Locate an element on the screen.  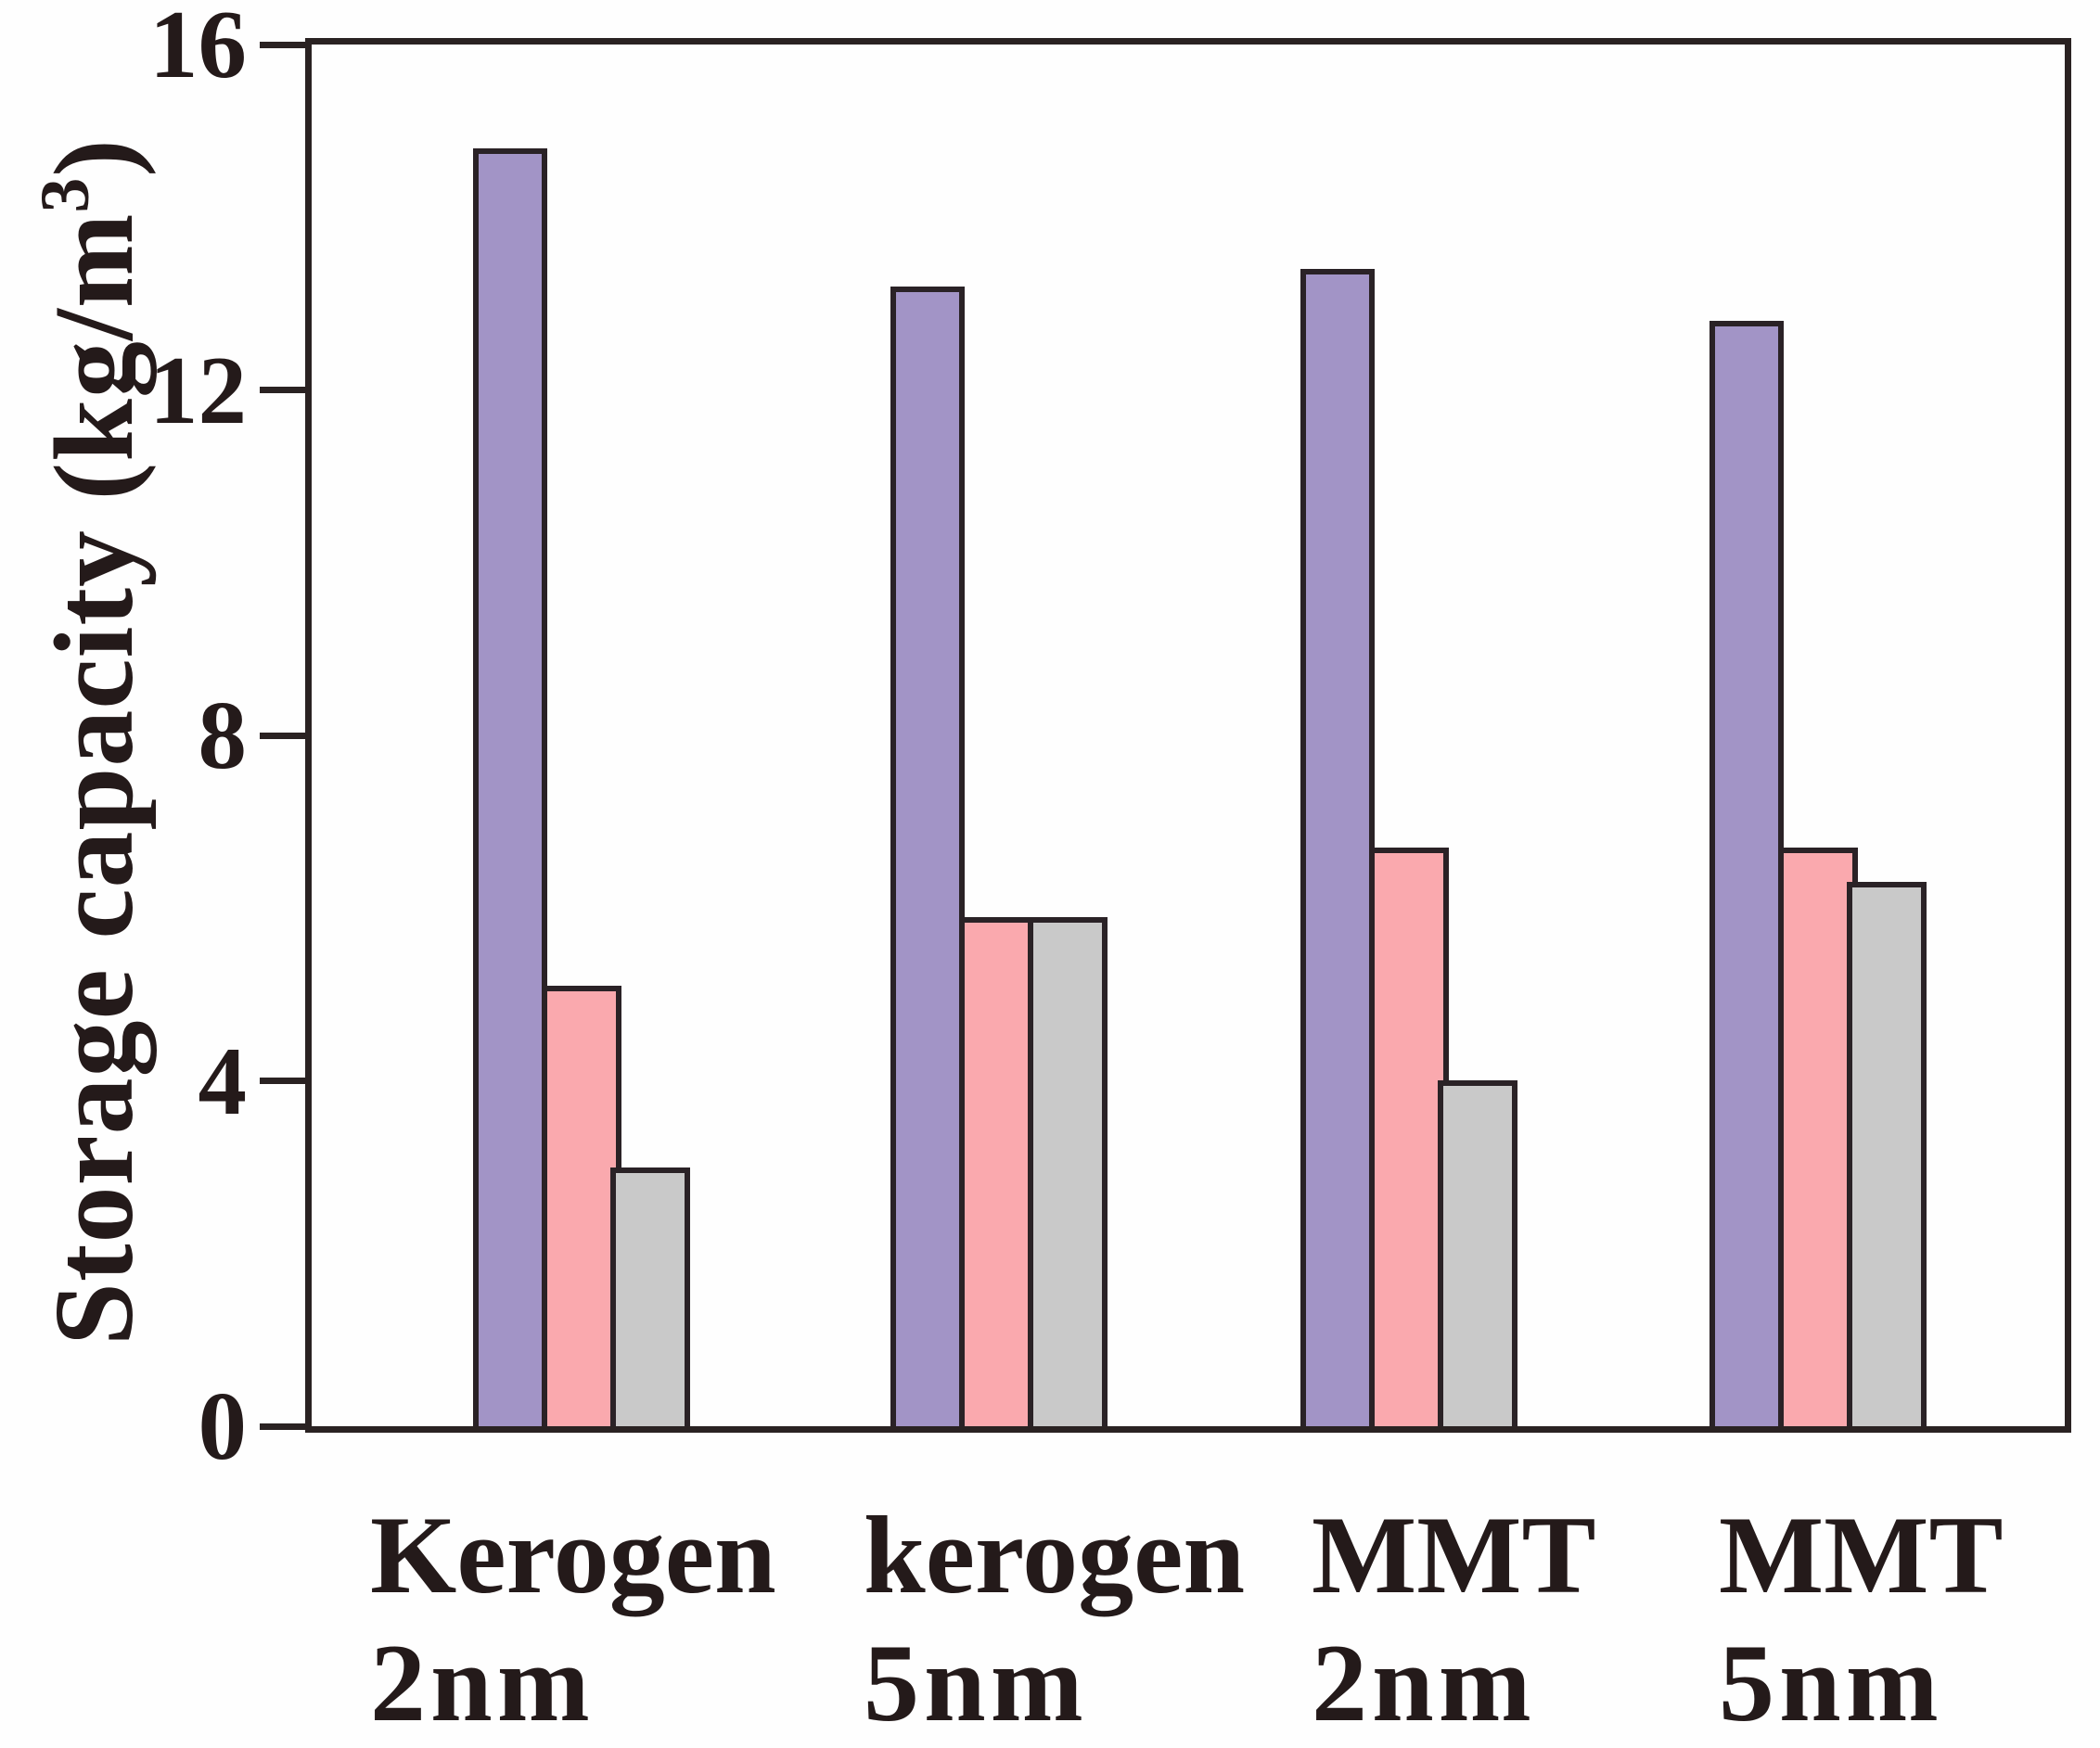
bar-purple-series-group2 is located at coordinates (927, 856).